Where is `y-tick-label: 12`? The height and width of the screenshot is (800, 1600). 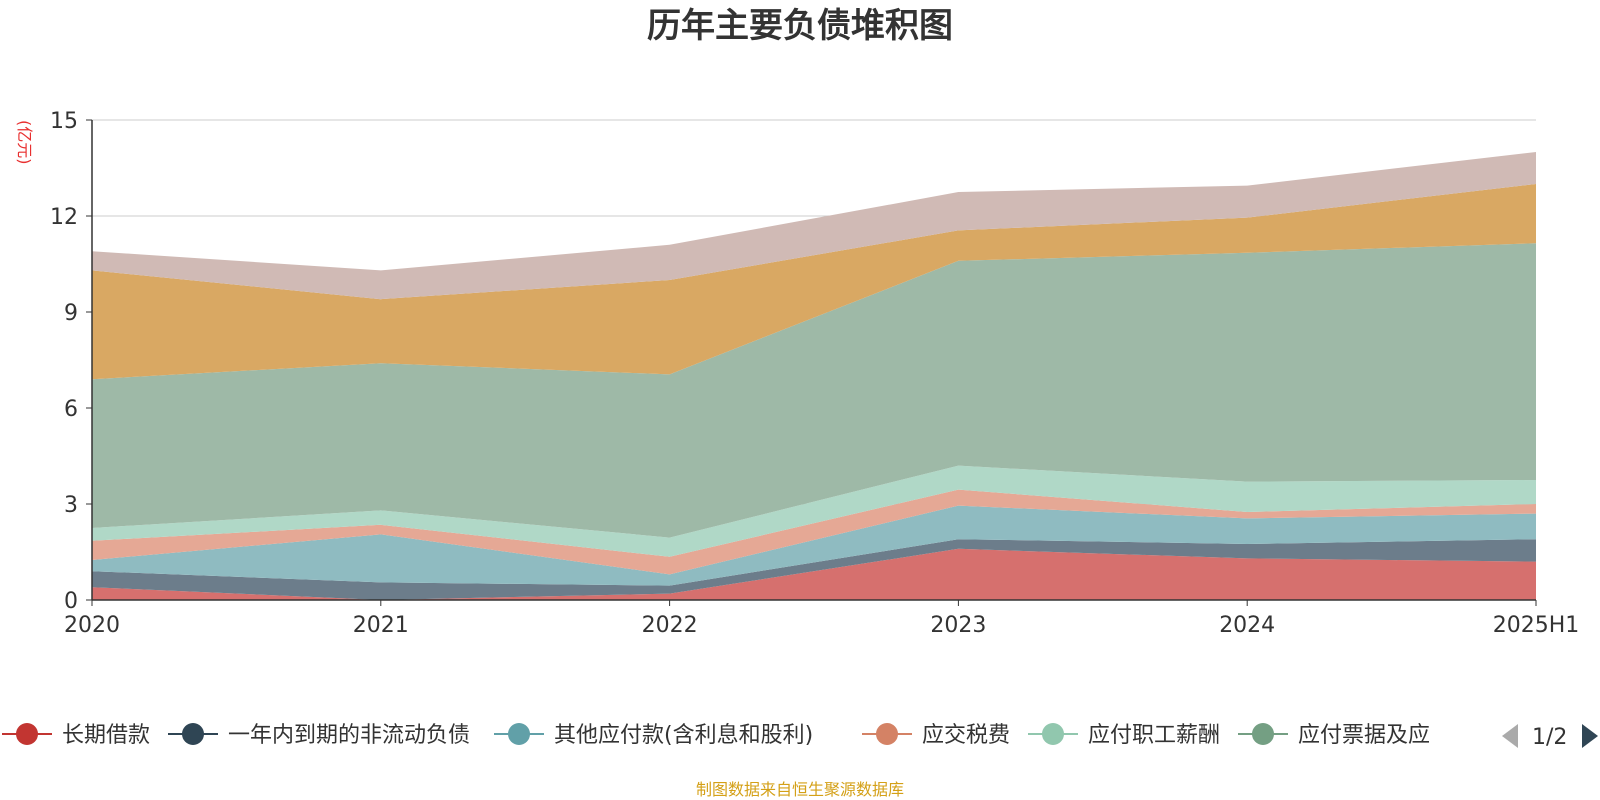
y-tick-label: 12 is located at coordinates (64, 217).